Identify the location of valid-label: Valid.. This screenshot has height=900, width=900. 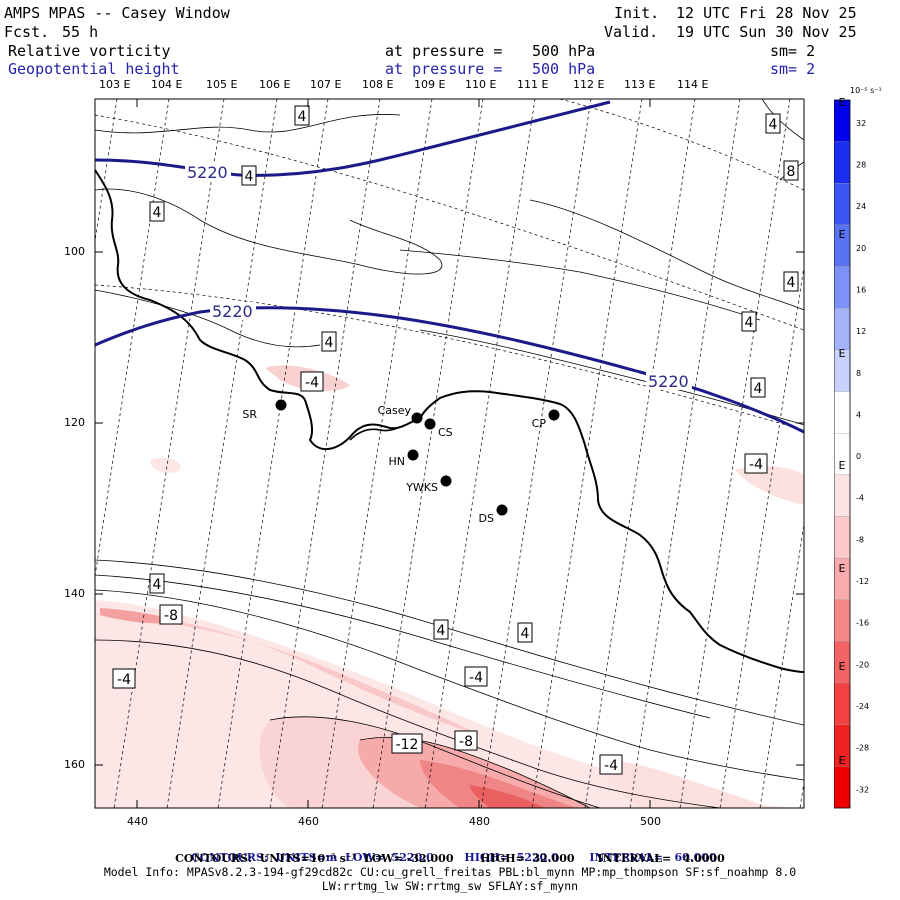
(631, 32).